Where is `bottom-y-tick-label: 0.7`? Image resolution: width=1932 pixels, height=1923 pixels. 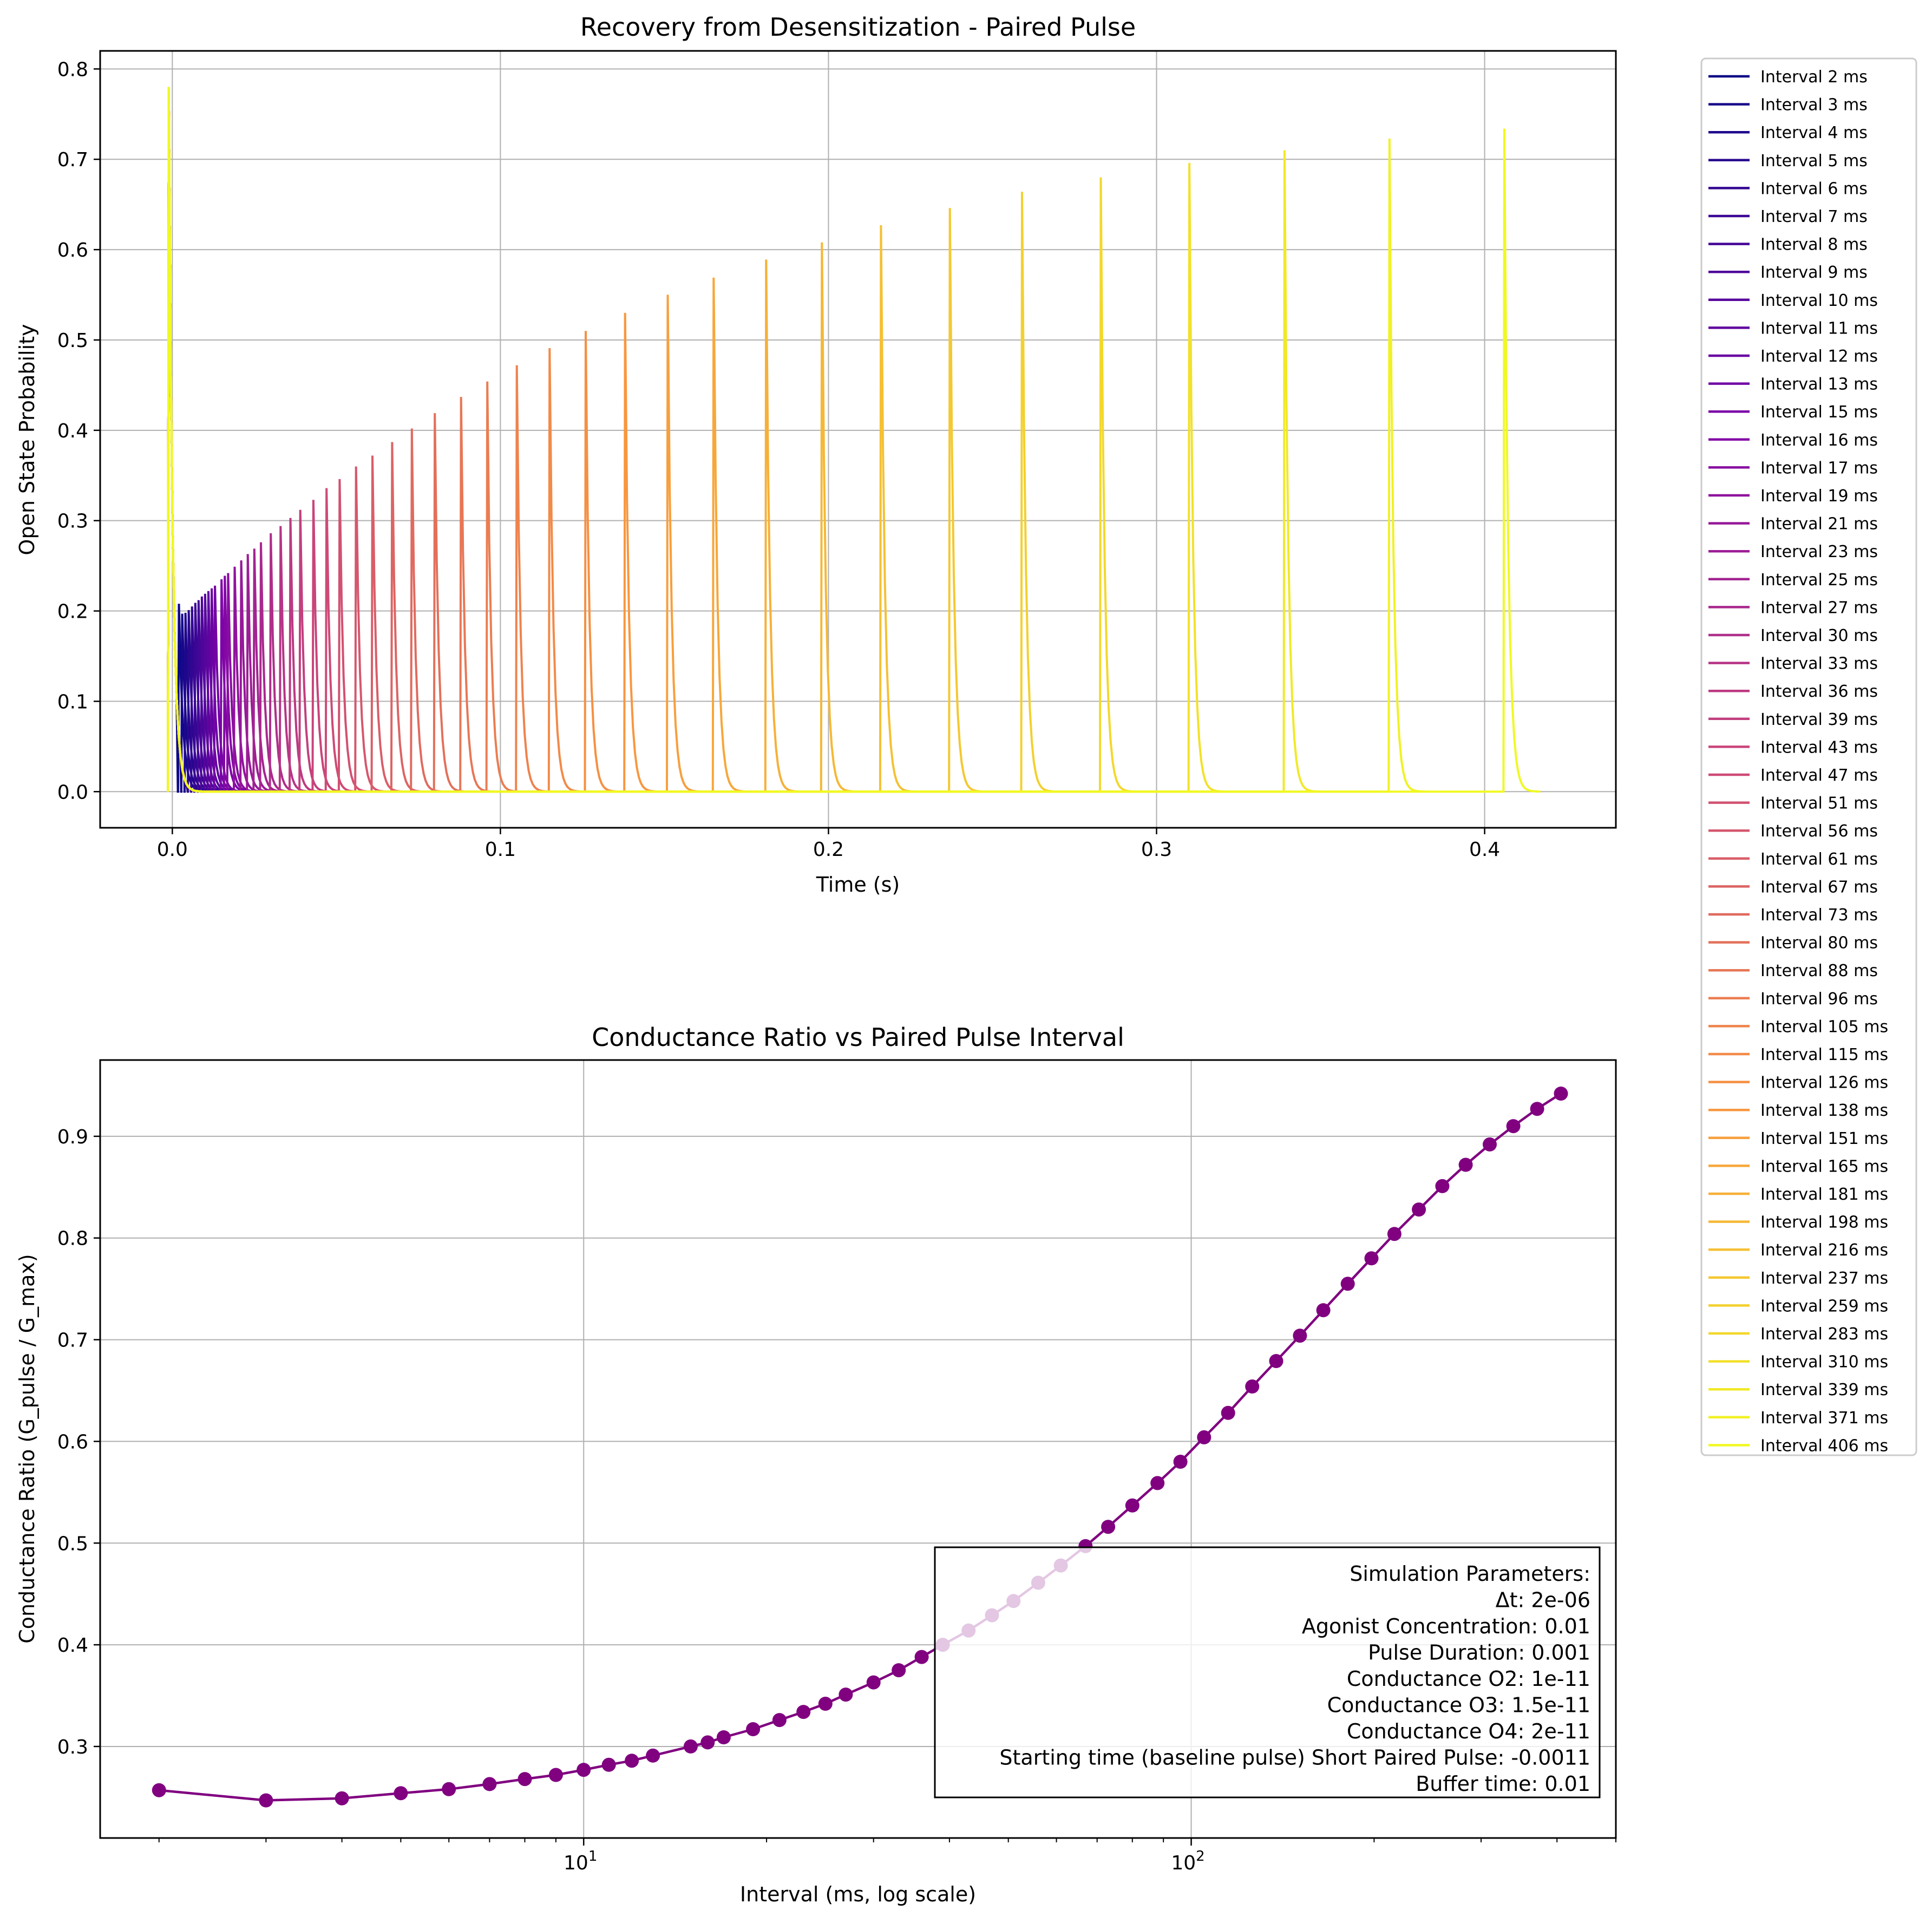
bottom-y-tick-label: 0.7 is located at coordinates (72, 1341).